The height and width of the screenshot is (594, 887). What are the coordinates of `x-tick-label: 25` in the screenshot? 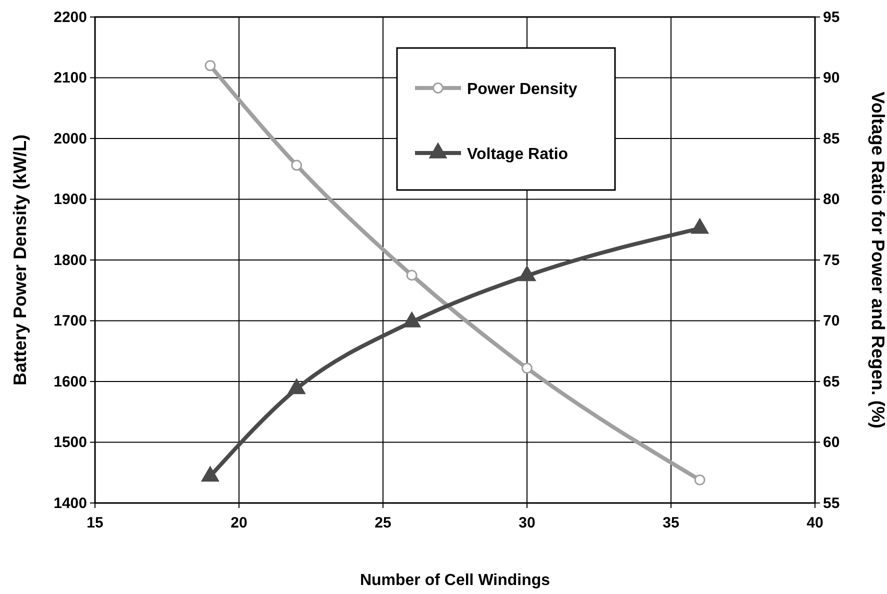 It's located at (383, 523).